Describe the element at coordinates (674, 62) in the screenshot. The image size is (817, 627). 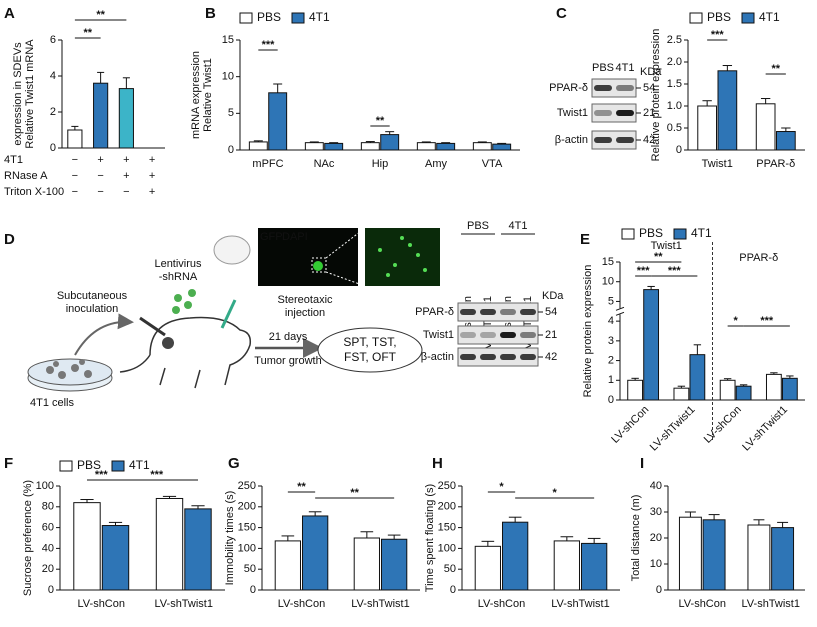
I see `y-tick-label: 2.0` at that location.